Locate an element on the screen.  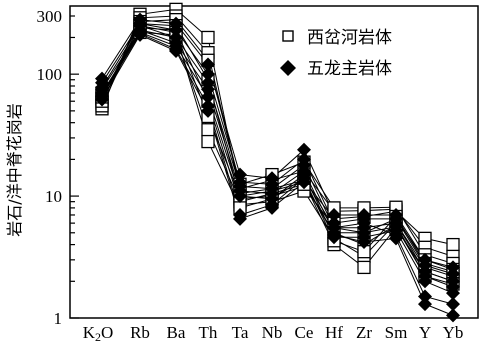
x-tick-labels: K2O Rb Ba Th Ta Nb Ce Hf Zr Sm Y Yb is located at coordinates (273, 333).